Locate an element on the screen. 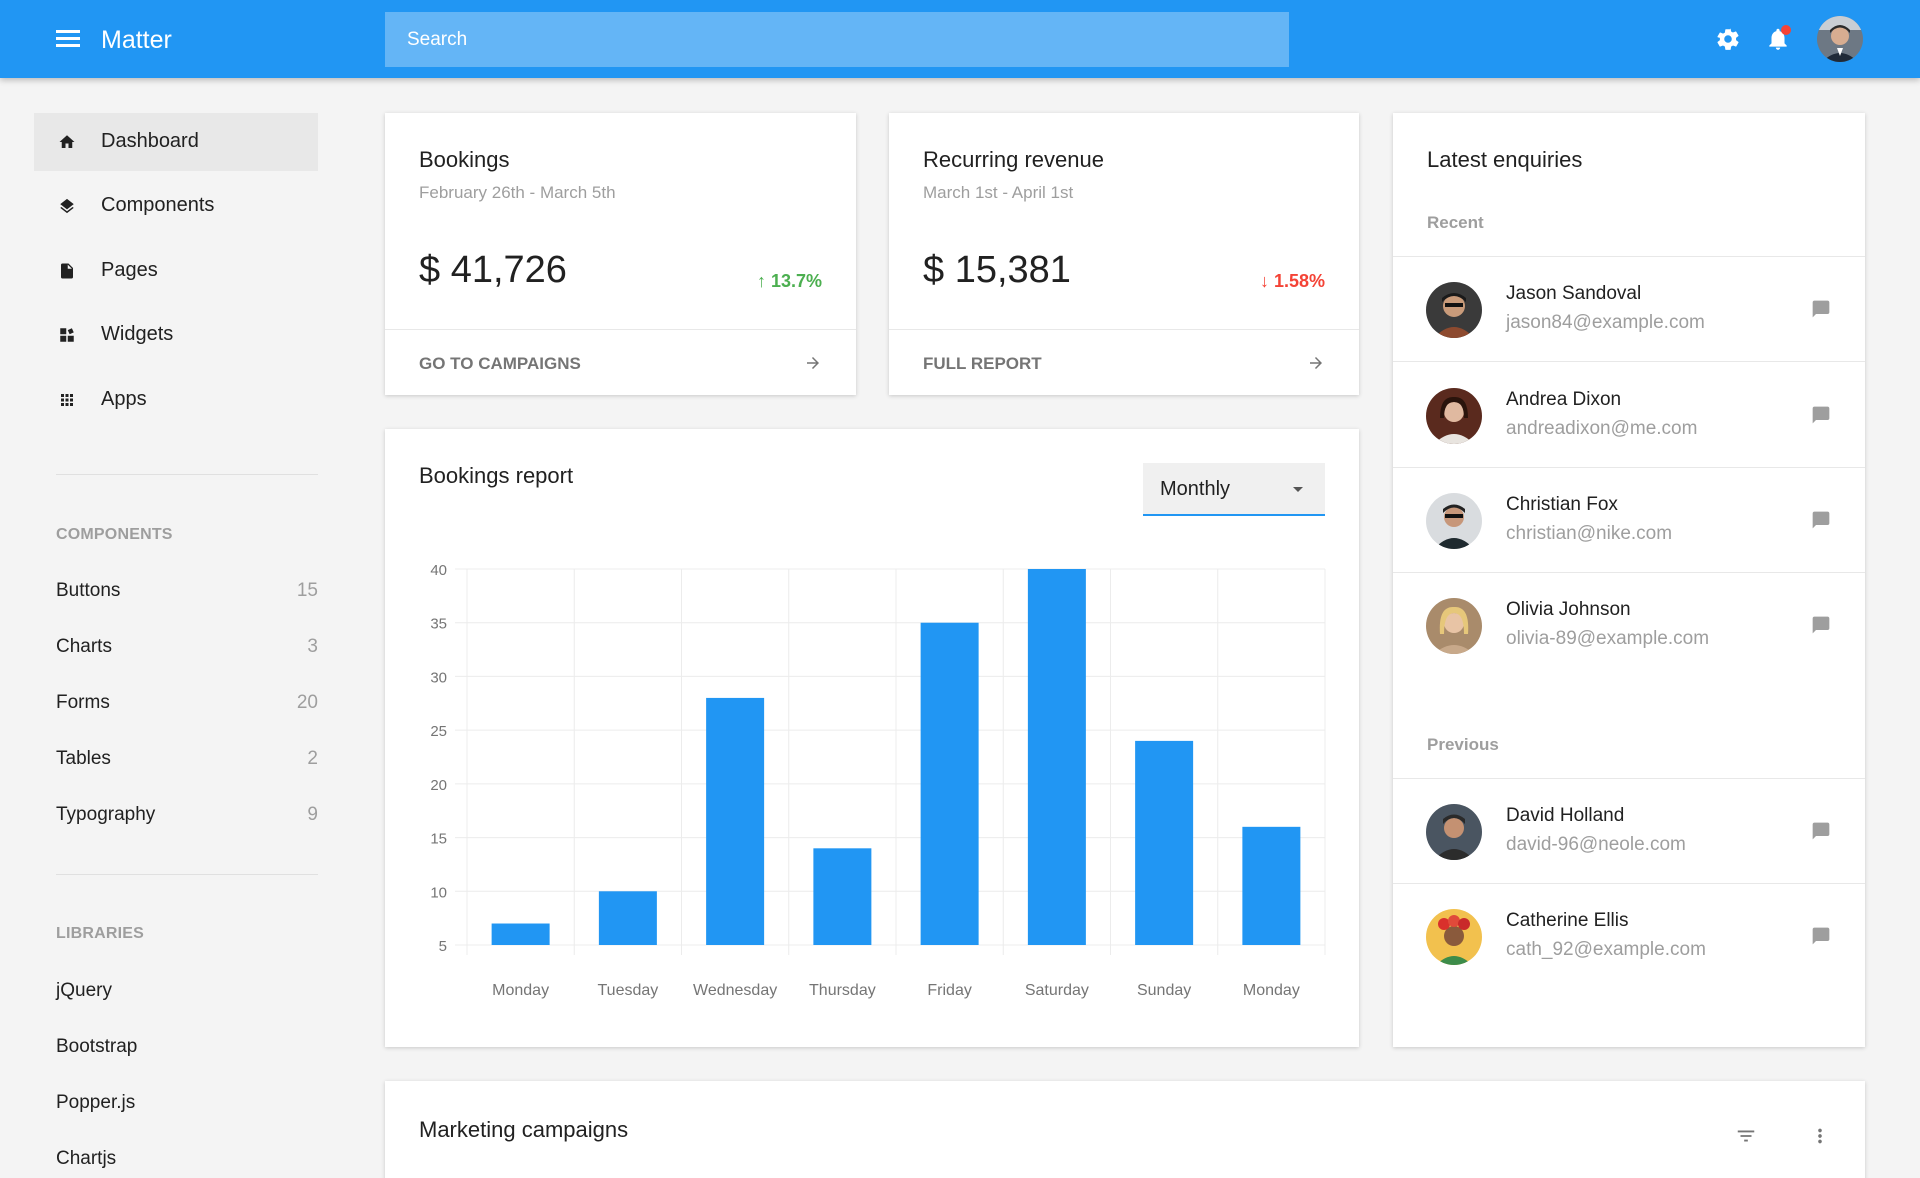 This screenshot has width=1920, height=1178. sidebar-link-label: Buttons is located at coordinates (88, 590).